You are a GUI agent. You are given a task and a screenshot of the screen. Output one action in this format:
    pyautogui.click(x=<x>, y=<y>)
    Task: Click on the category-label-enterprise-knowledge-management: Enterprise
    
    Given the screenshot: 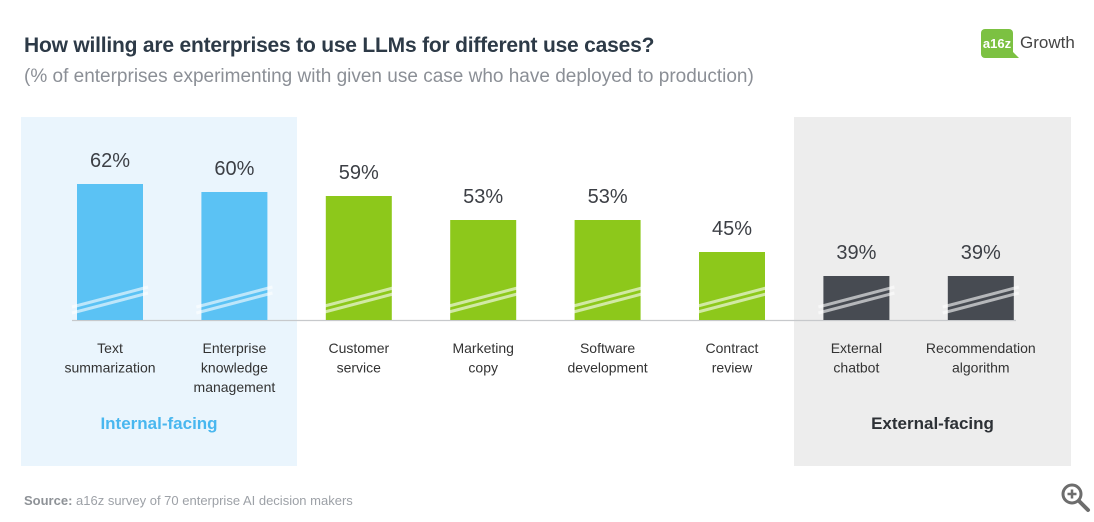 What is the action you would take?
    pyautogui.click(x=234, y=348)
    